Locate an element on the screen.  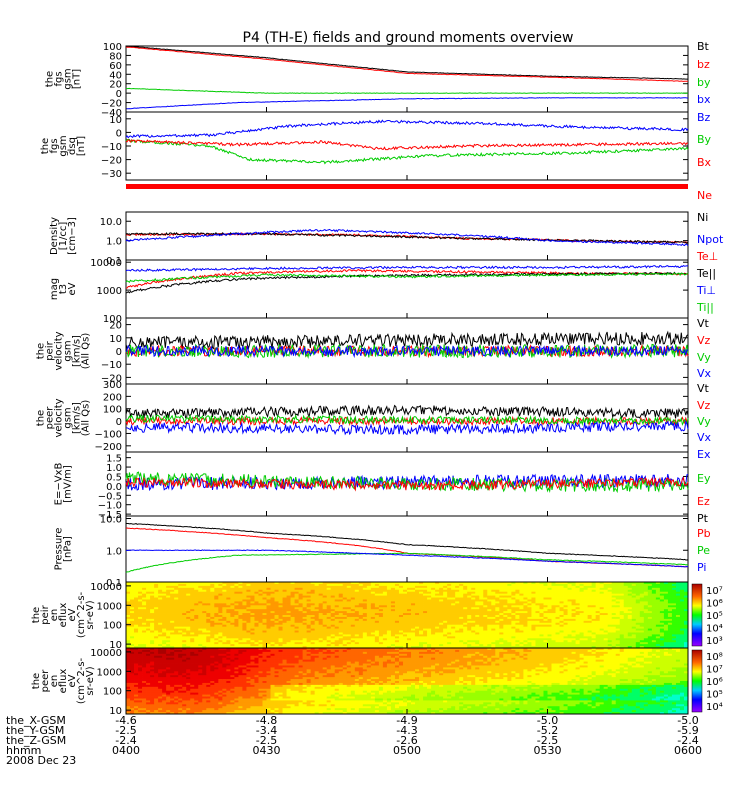
y-tick-label: 1.0 is located at coordinates (114, 242).